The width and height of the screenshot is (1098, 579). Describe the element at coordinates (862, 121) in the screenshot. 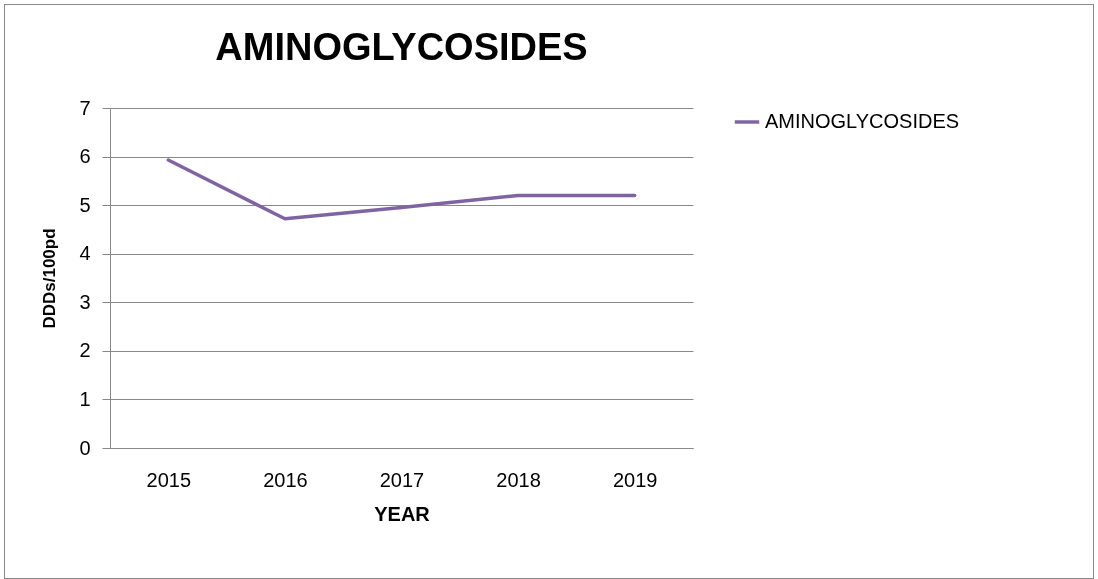

I see `legend-label: AMINOGLYCOSIDES` at that location.